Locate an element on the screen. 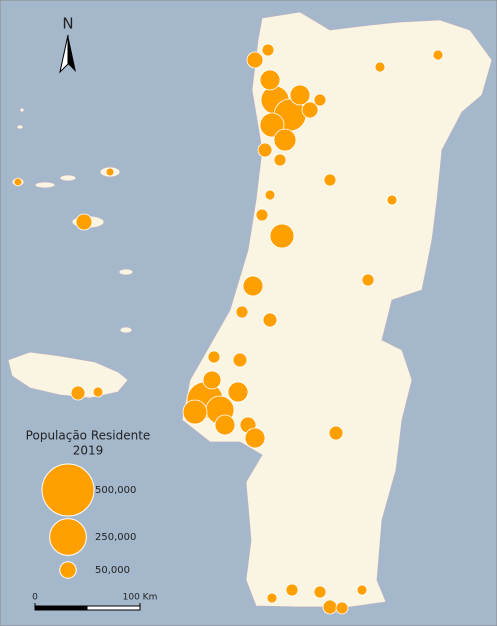 The height and width of the screenshot is (626, 497). north-label: N is located at coordinates (67, 24).